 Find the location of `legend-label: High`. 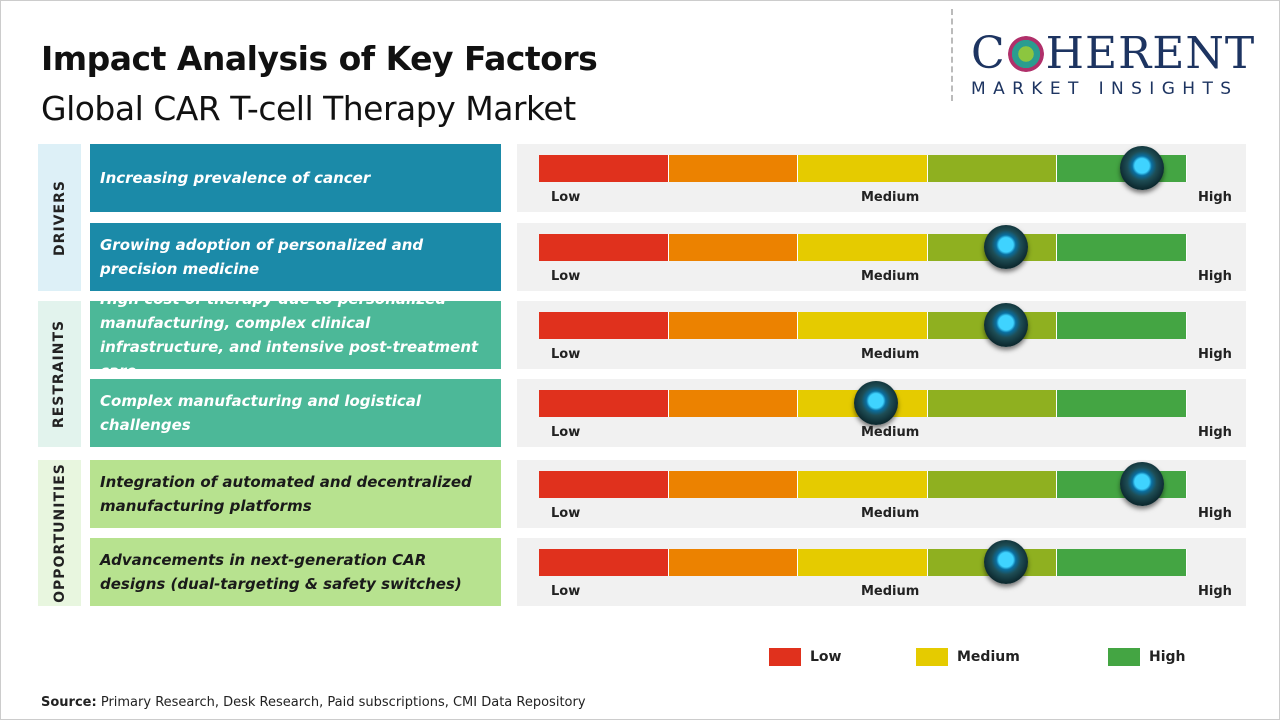

legend-label: High is located at coordinates (1167, 657).